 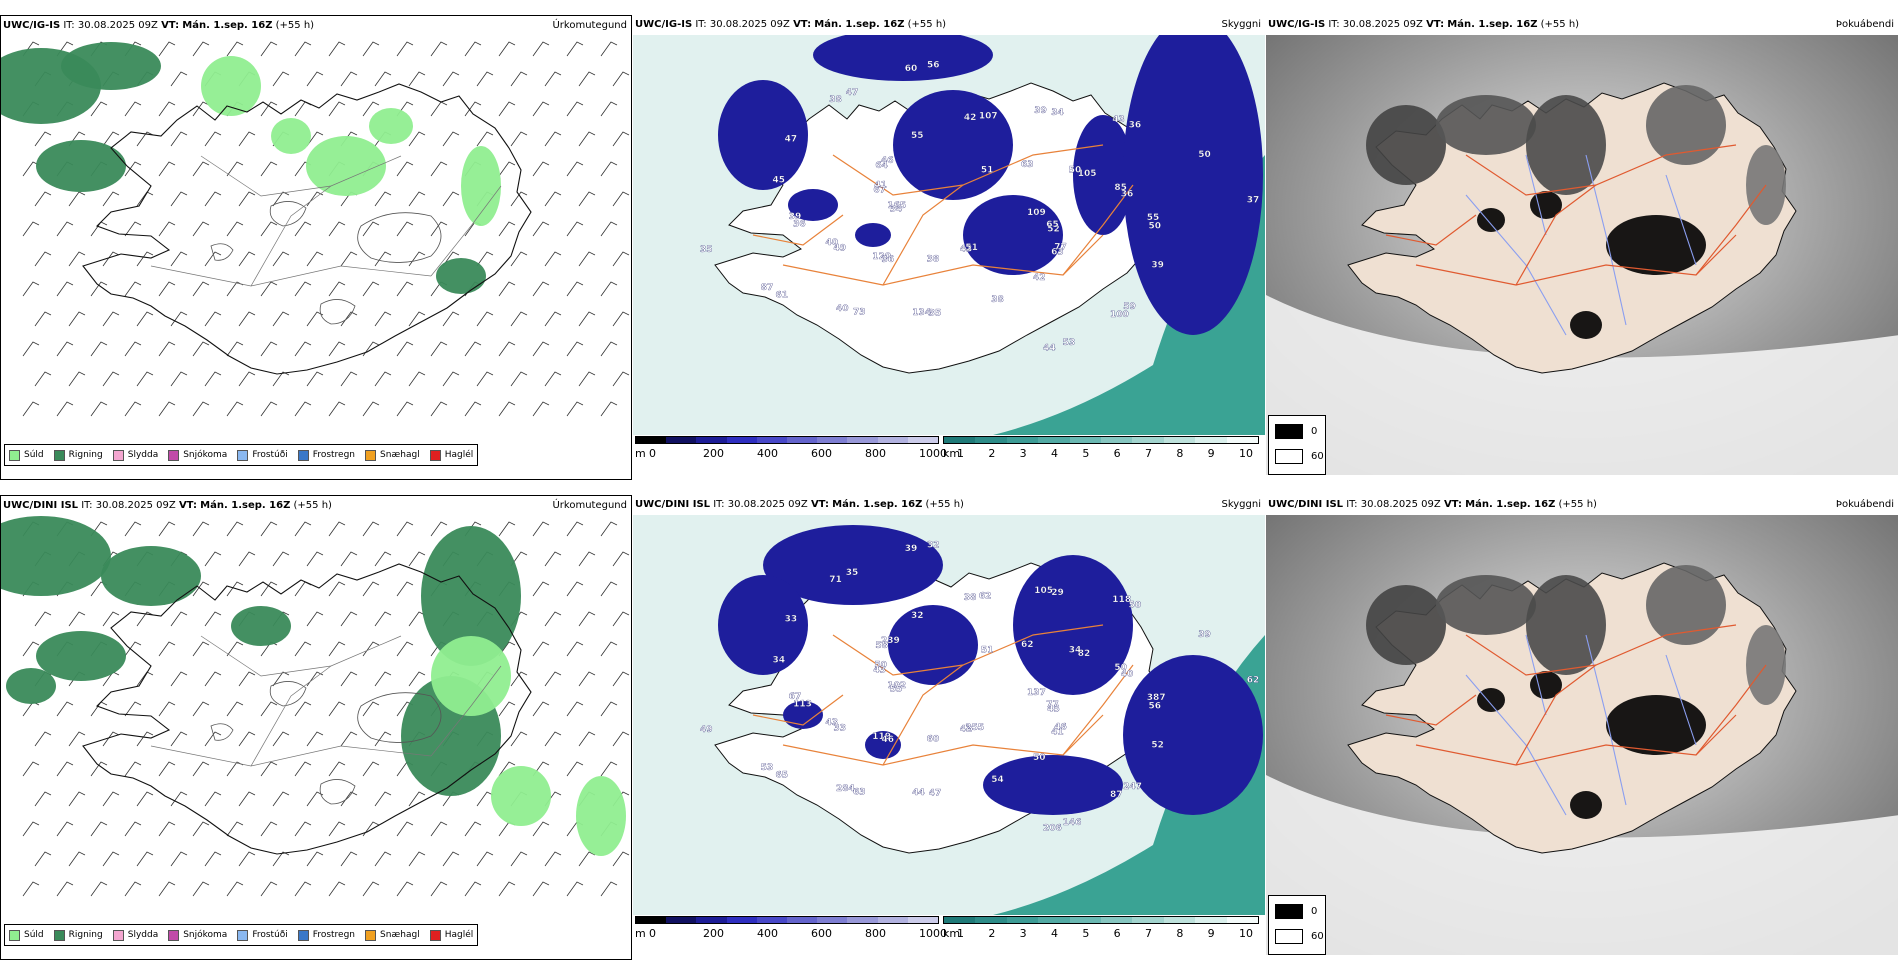 What do you see at coordinates (1211, 453) in the screenshot?
I see `colorbar-tick: 9` at bounding box center [1211, 453].